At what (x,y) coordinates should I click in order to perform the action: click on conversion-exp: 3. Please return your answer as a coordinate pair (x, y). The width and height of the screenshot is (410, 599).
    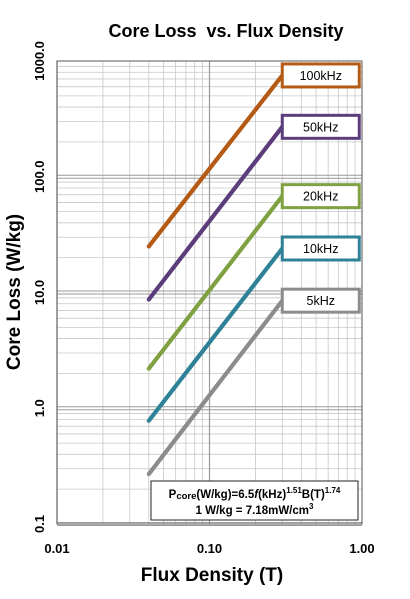
    Looking at the image, I should click on (311, 506).